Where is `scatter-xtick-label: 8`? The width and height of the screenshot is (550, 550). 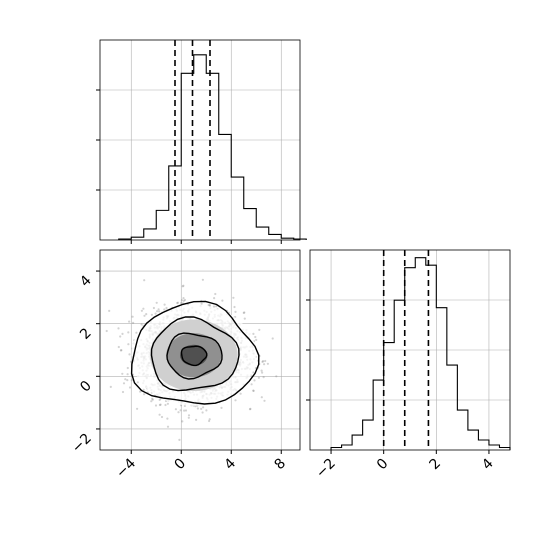
scatter-xtick-label: 8 is located at coordinates (280, 465).